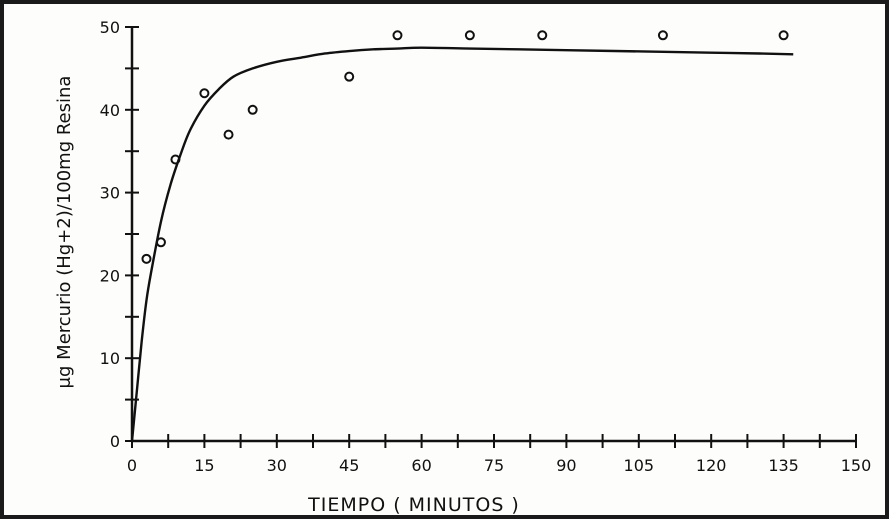 This screenshot has width=889, height=523. I want to click on x-axis-label: TIEMPO ( MINUTOS ), so click(413, 505).